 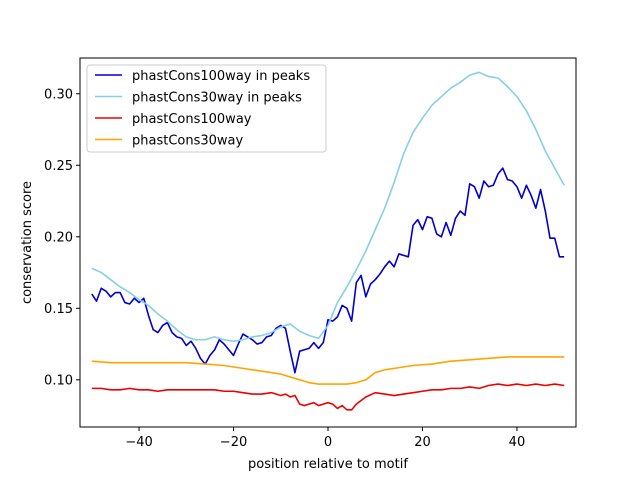 I want to click on y-tick-label: 0.10, so click(x=58, y=380).